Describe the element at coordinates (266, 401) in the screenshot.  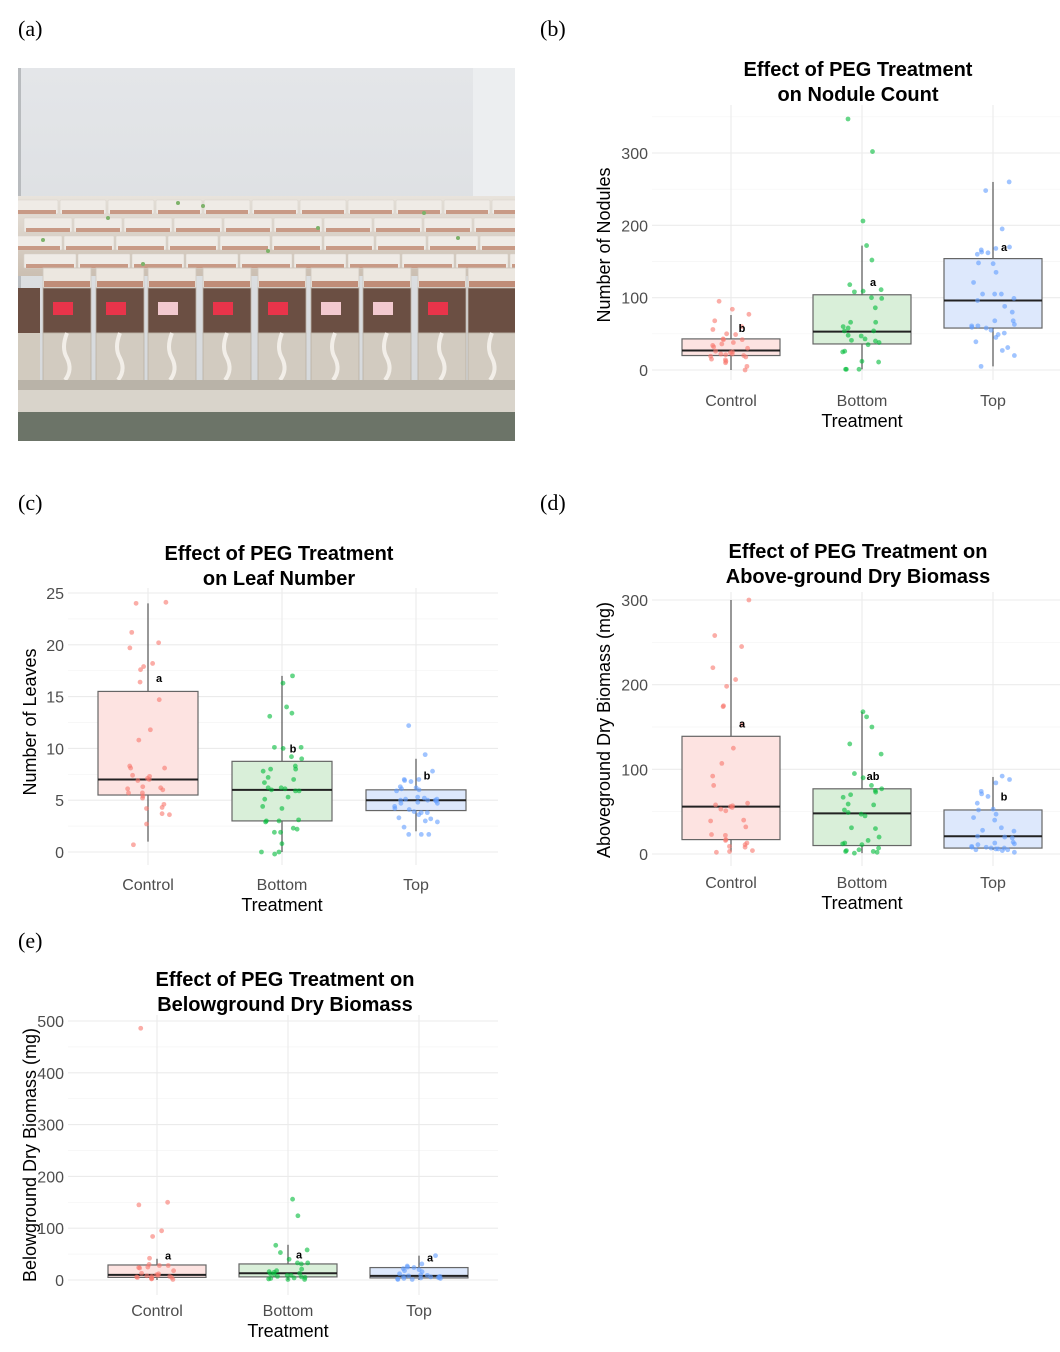
I see `photo-shelf-edge` at that location.